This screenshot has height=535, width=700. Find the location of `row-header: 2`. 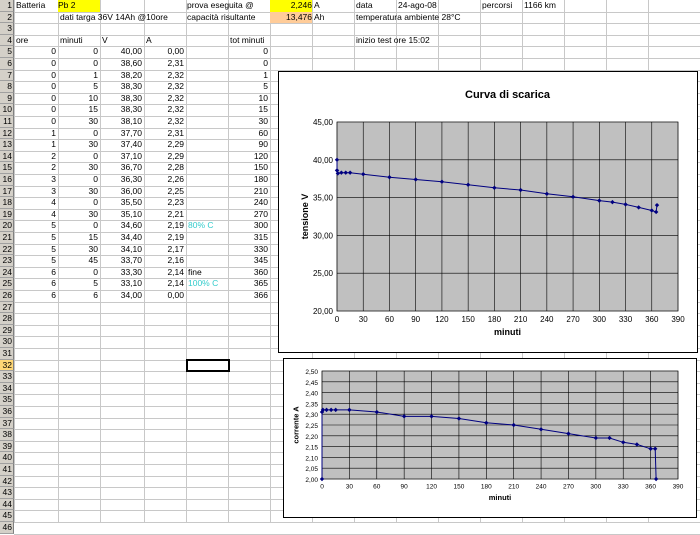

row-header: 2 is located at coordinates (7, 17).